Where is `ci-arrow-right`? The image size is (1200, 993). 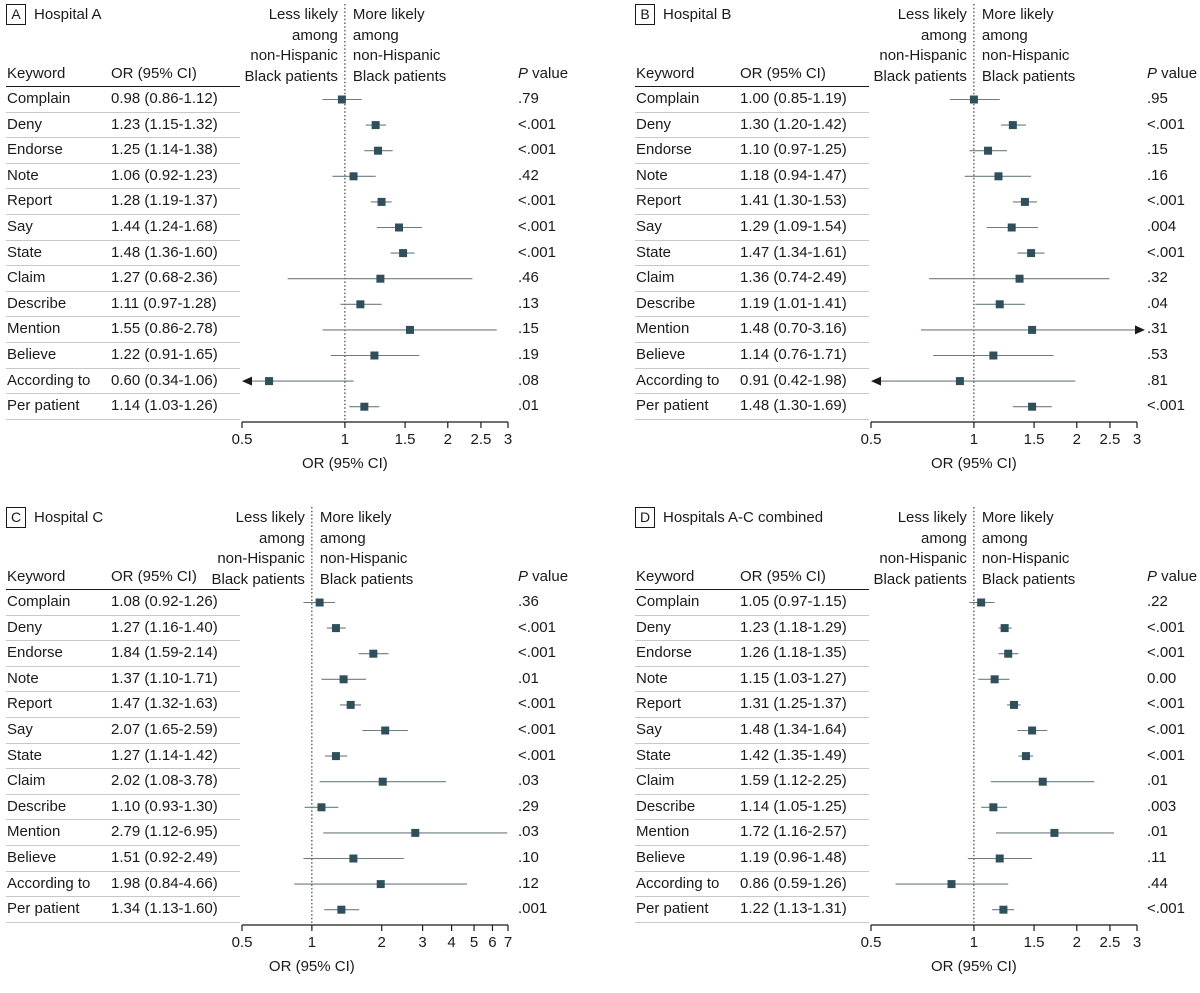
ci-arrow-right is located at coordinates (1140, 330).